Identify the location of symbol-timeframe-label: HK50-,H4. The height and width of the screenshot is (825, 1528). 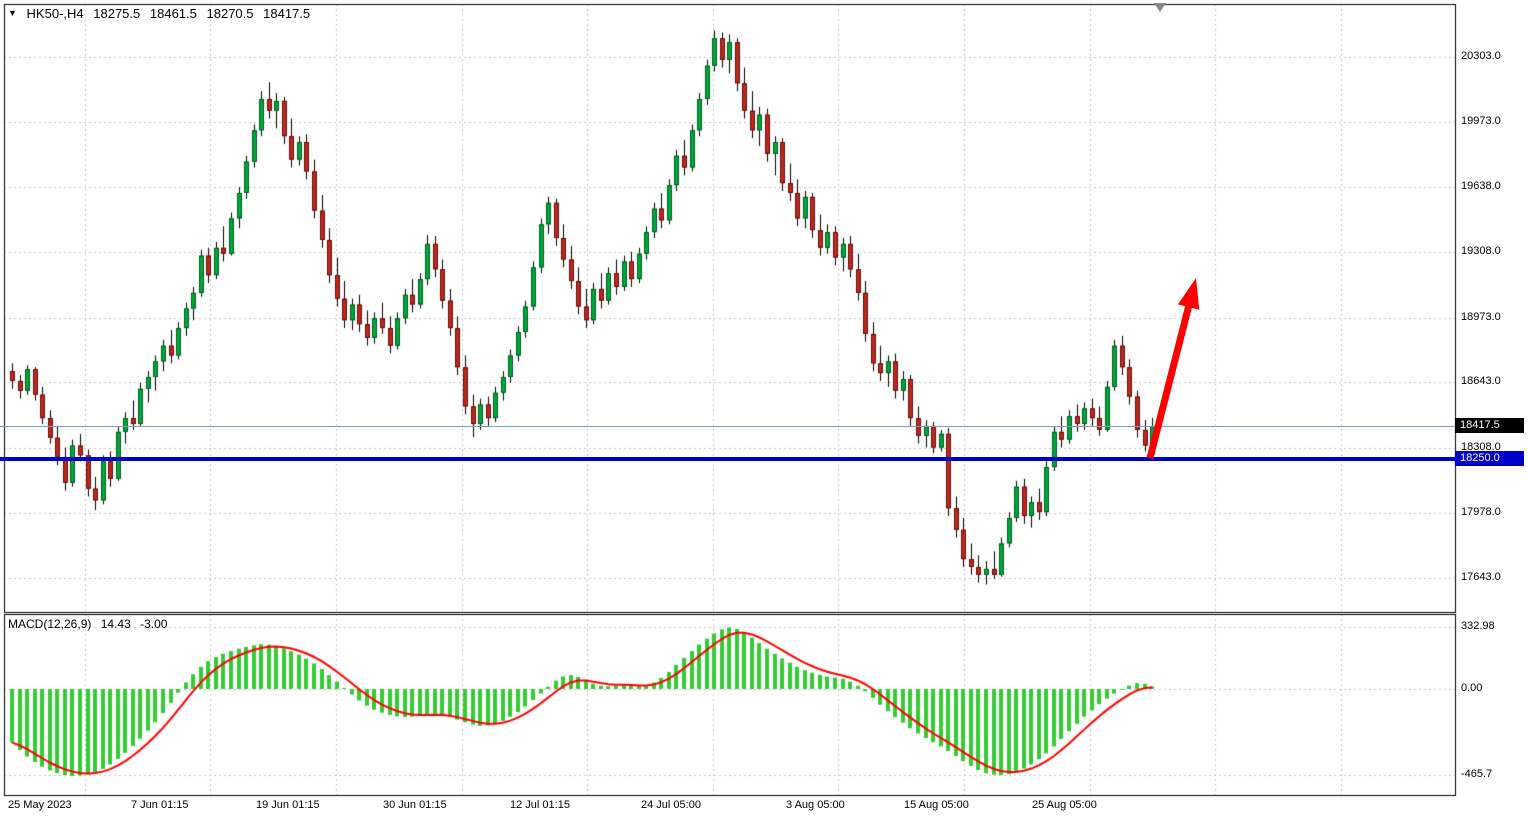
(55, 13).